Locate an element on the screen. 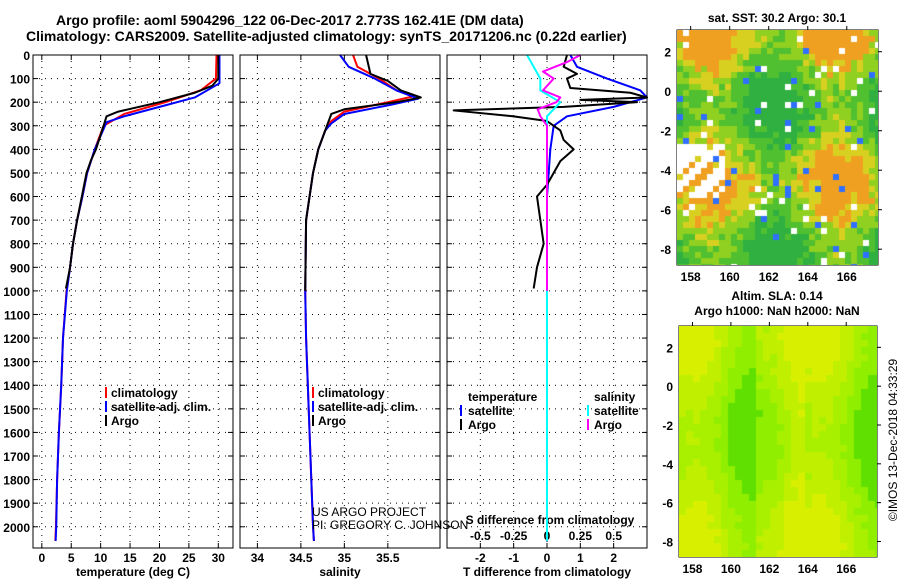 The height and width of the screenshot is (580, 900). pi-credit: PI: GREGORY C. JOHNSON is located at coordinates (390, 525).